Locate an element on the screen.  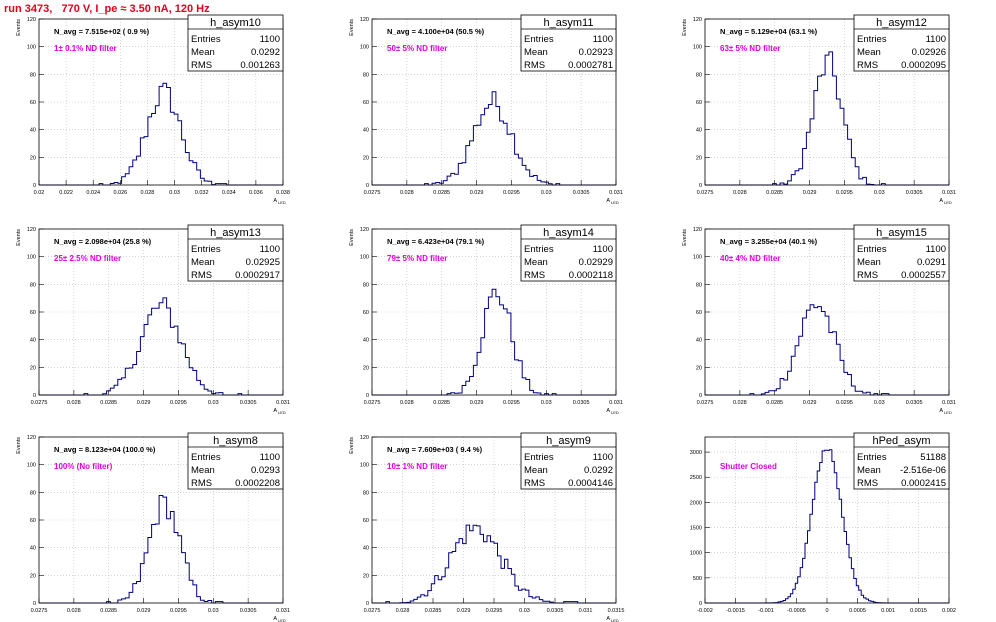
stats-rms-value: 0.0002917 is located at coordinates (257, 275).